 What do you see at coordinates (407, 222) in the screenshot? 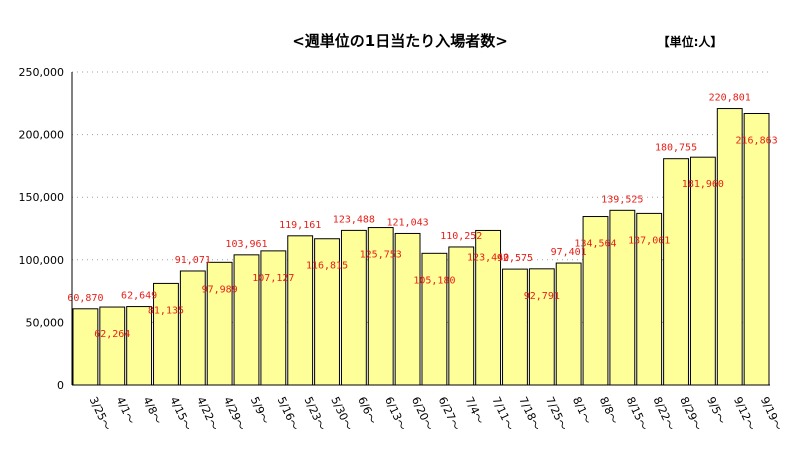
I see `data-label: 121,043` at bounding box center [407, 222].